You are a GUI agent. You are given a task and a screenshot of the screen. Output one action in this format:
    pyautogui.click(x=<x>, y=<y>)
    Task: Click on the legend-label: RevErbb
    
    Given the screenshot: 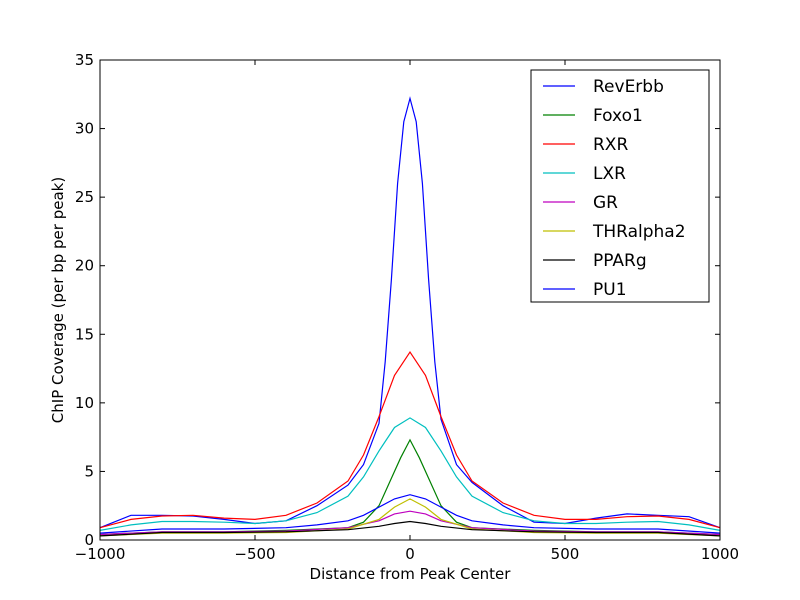 What is the action you would take?
    pyautogui.click(x=628, y=87)
    